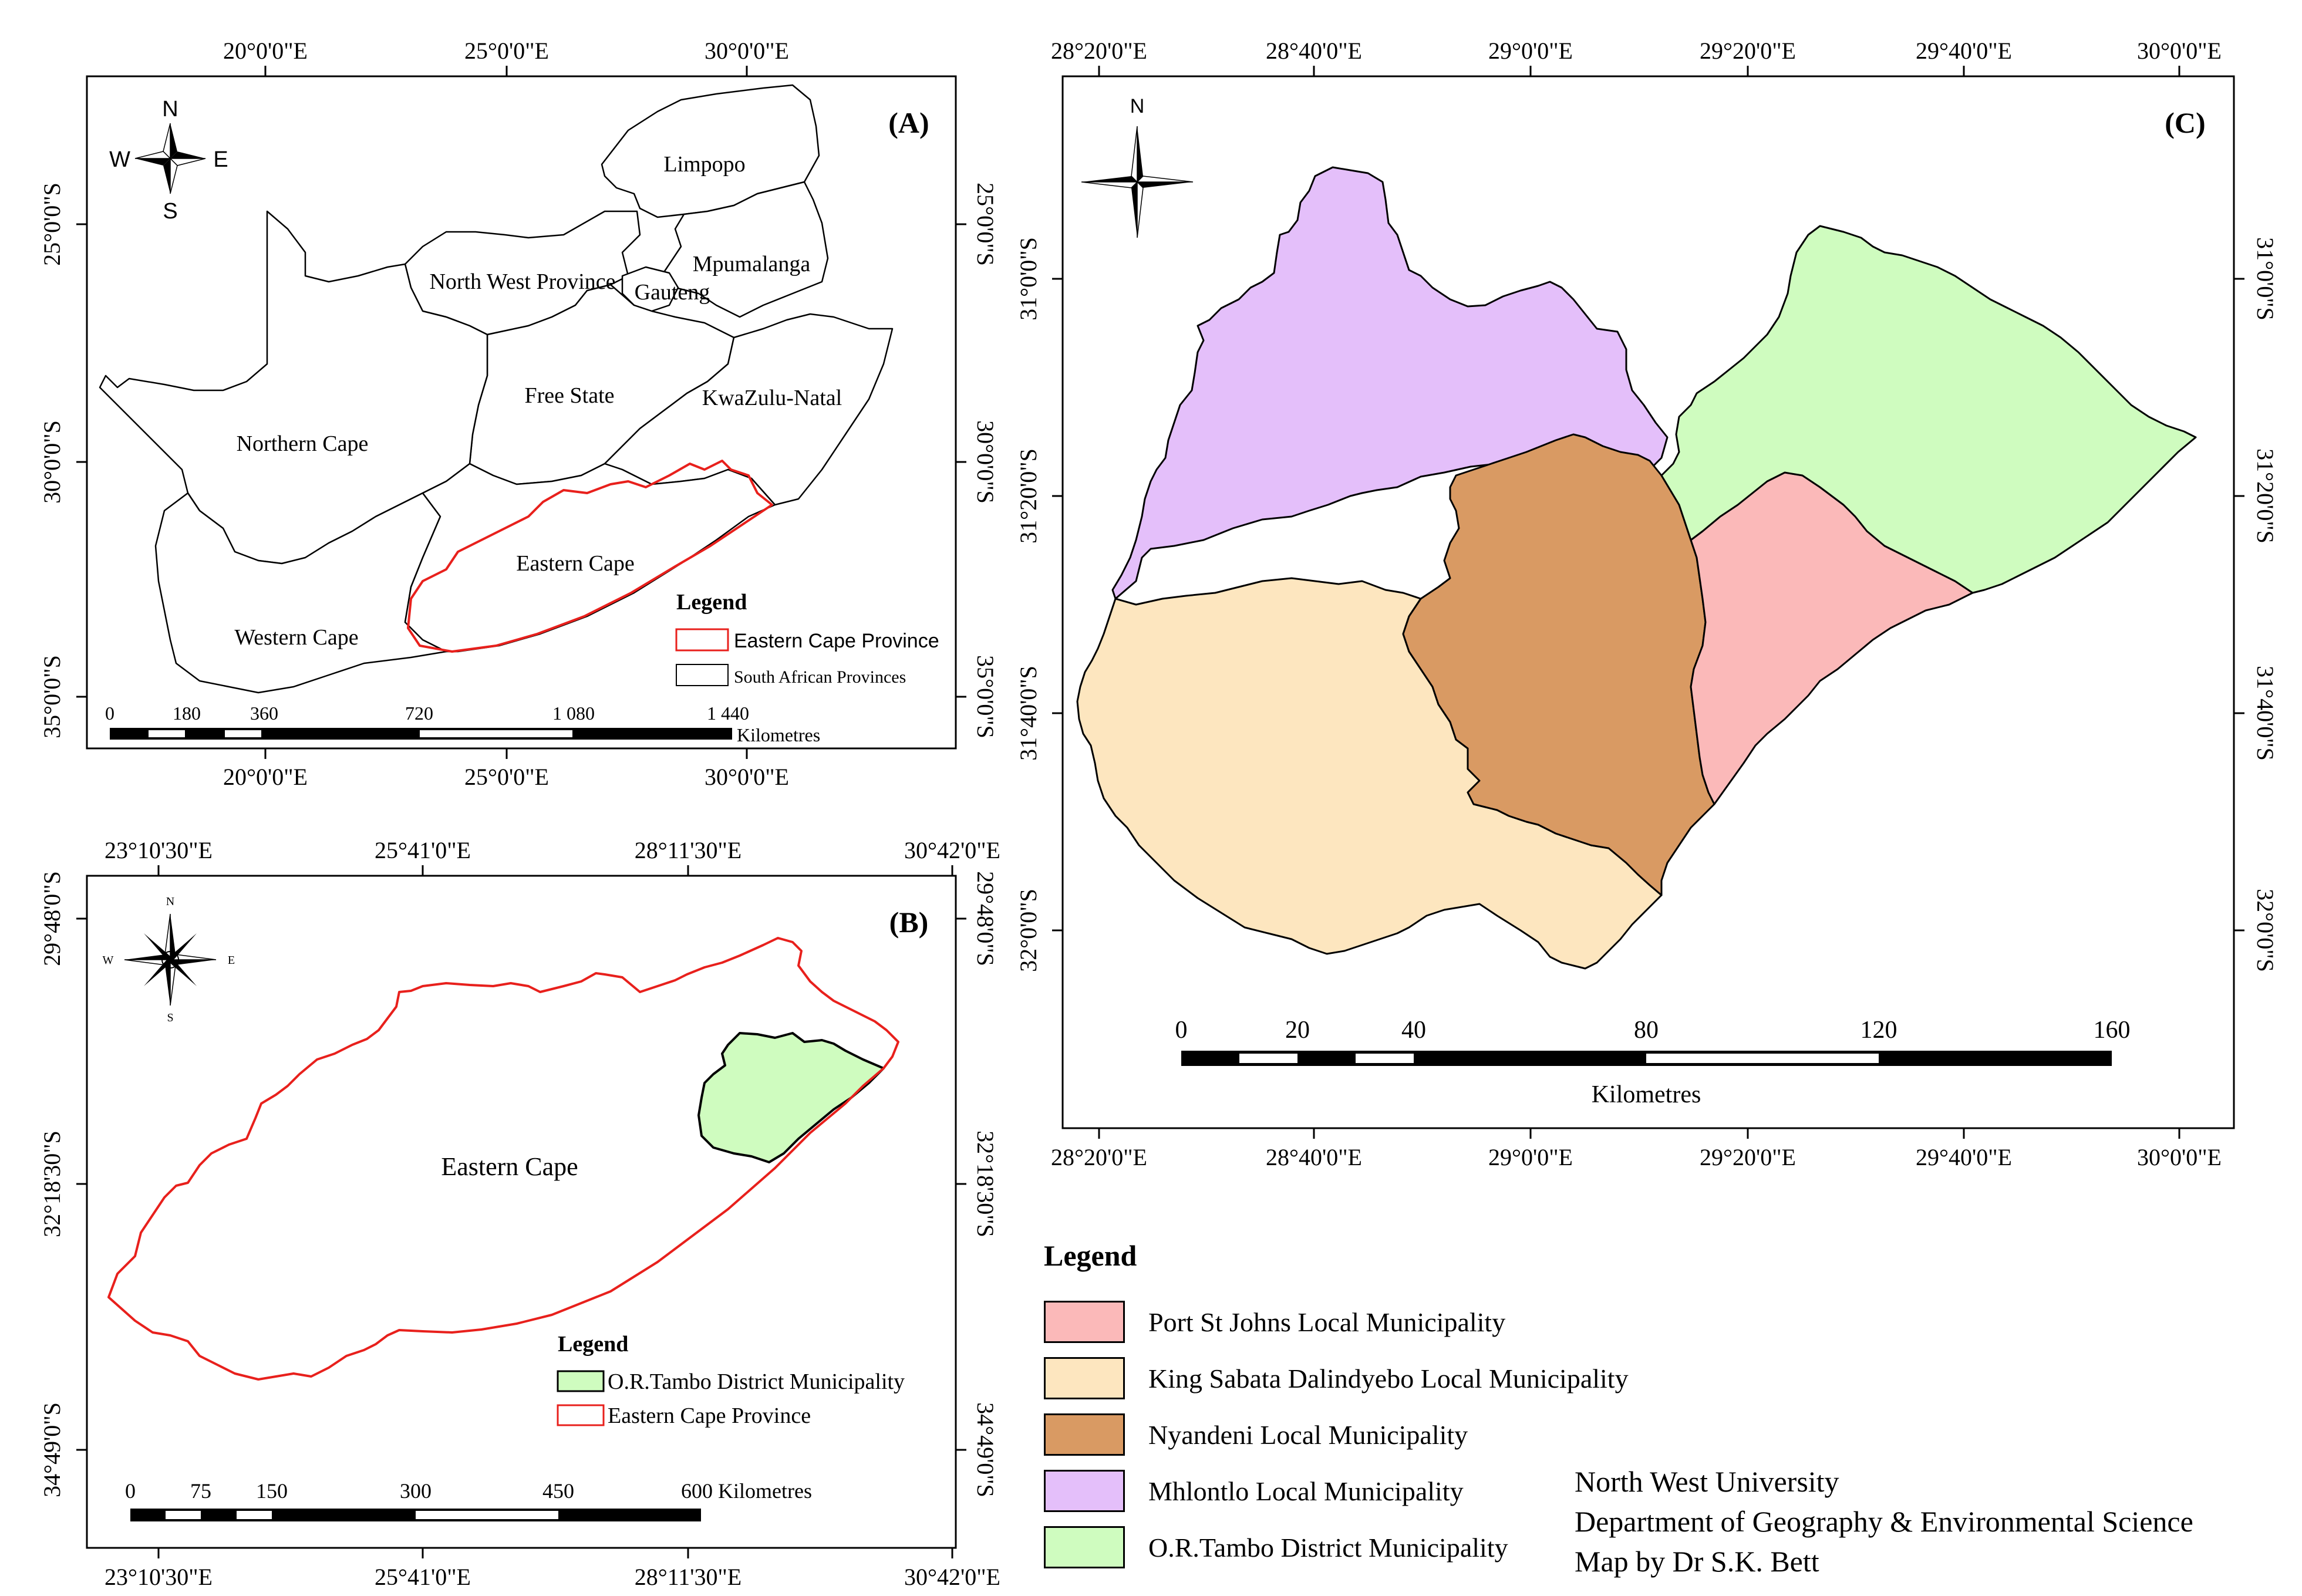 The width and height of the screenshot is (2302, 1596). I want to click on legend-label-mhlontlo: Mhlontlo Local Municipality, so click(1306, 1491).